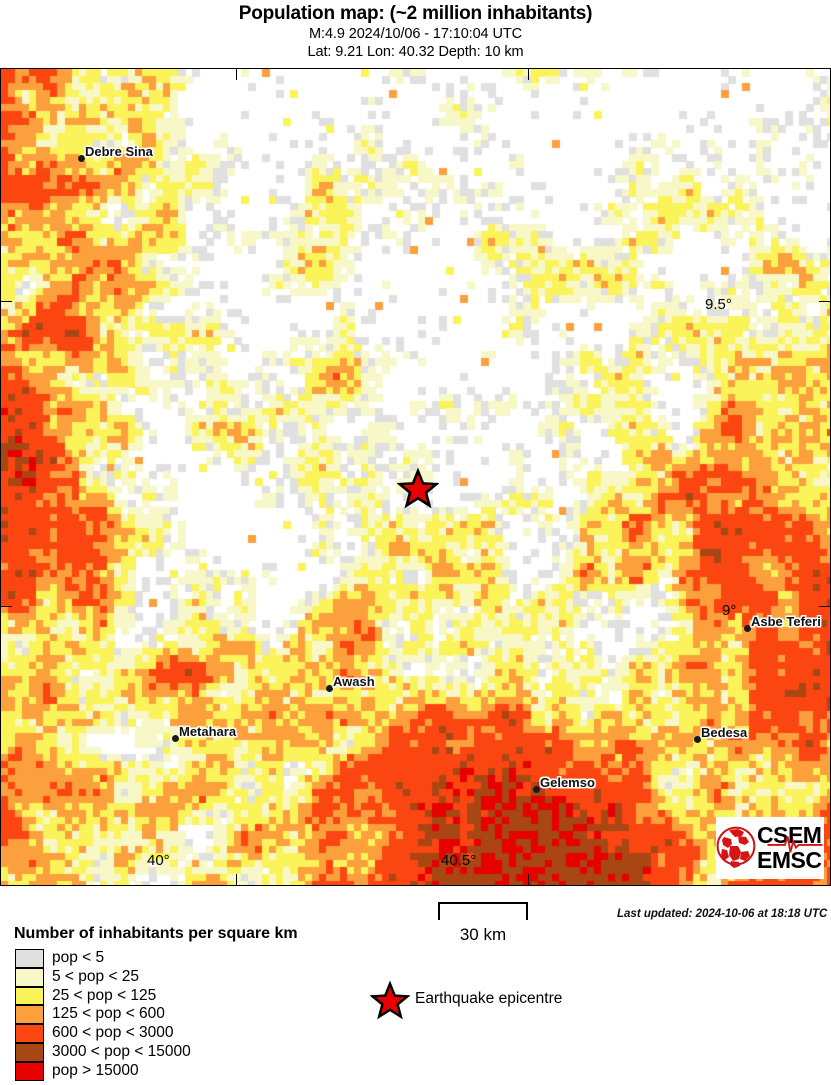 The image size is (831, 1085). What do you see at coordinates (459, 860) in the screenshot?
I see `longitude-label: 40.5°` at bounding box center [459, 860].